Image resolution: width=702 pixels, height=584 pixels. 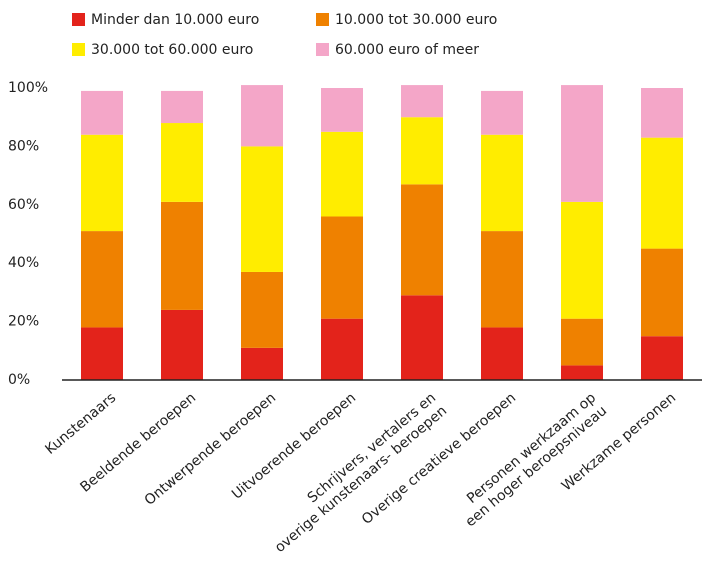 I want to click on legend-label: 10.000 tot 30.000 euro, so click(x=416, y=20).